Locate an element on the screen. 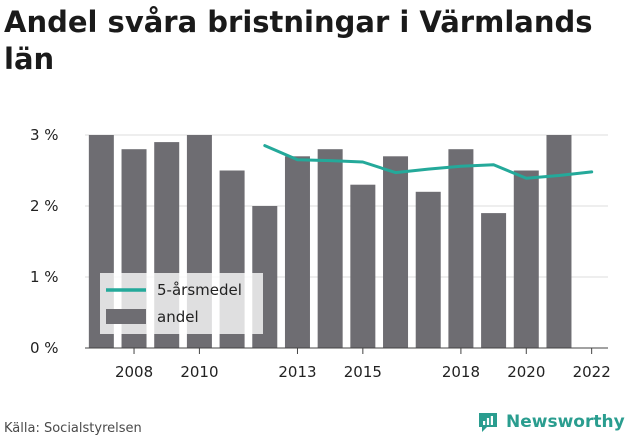 This screenshot has height=439, width=631. brand-name: Newsworthy is located at coordinates (565, 422).